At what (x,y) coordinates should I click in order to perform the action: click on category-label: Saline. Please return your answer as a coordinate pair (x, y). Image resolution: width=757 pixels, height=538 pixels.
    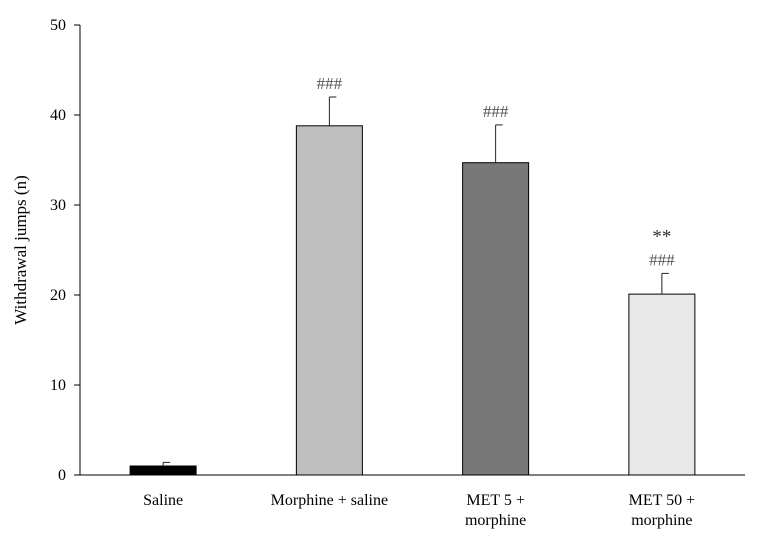
    Looking at the image, I should click on (163, 500).